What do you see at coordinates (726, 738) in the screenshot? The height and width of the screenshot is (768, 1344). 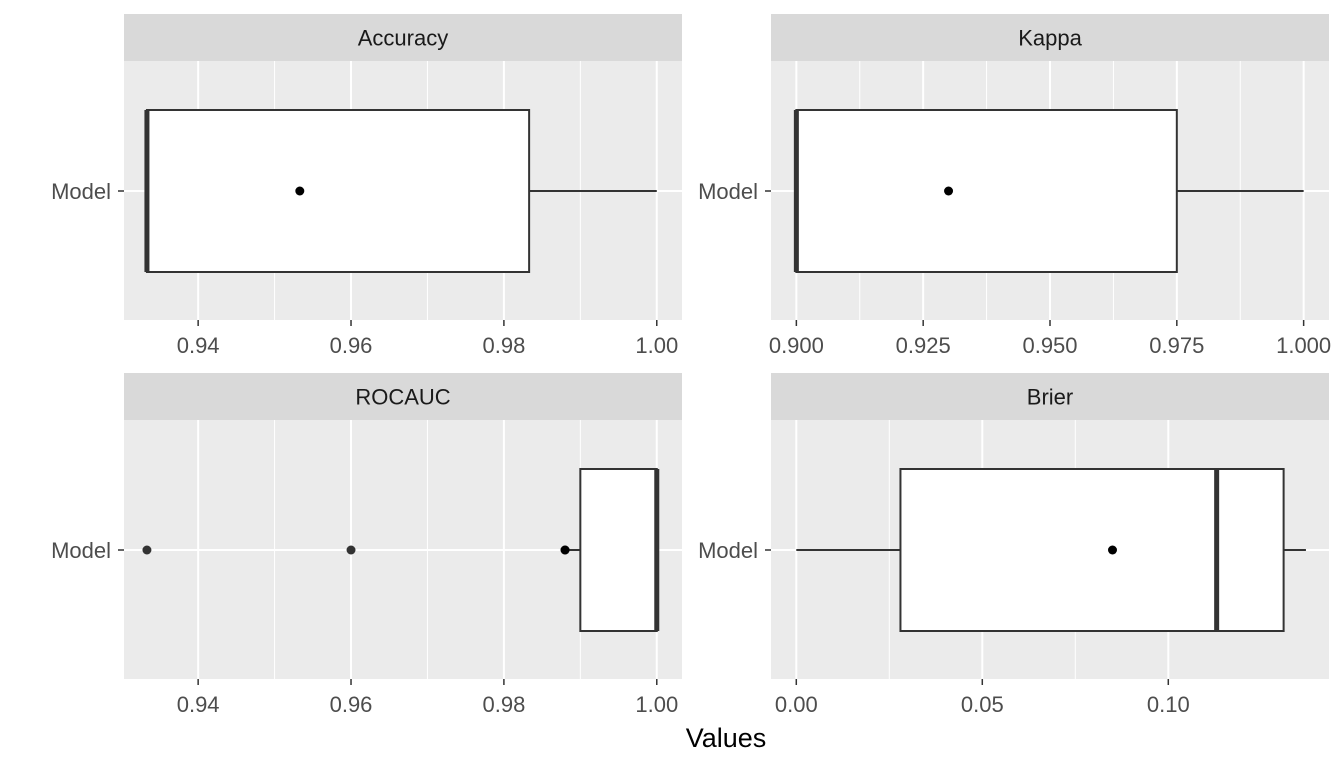 I see `x-axis-title: Values` at bounding box center [726, 738].